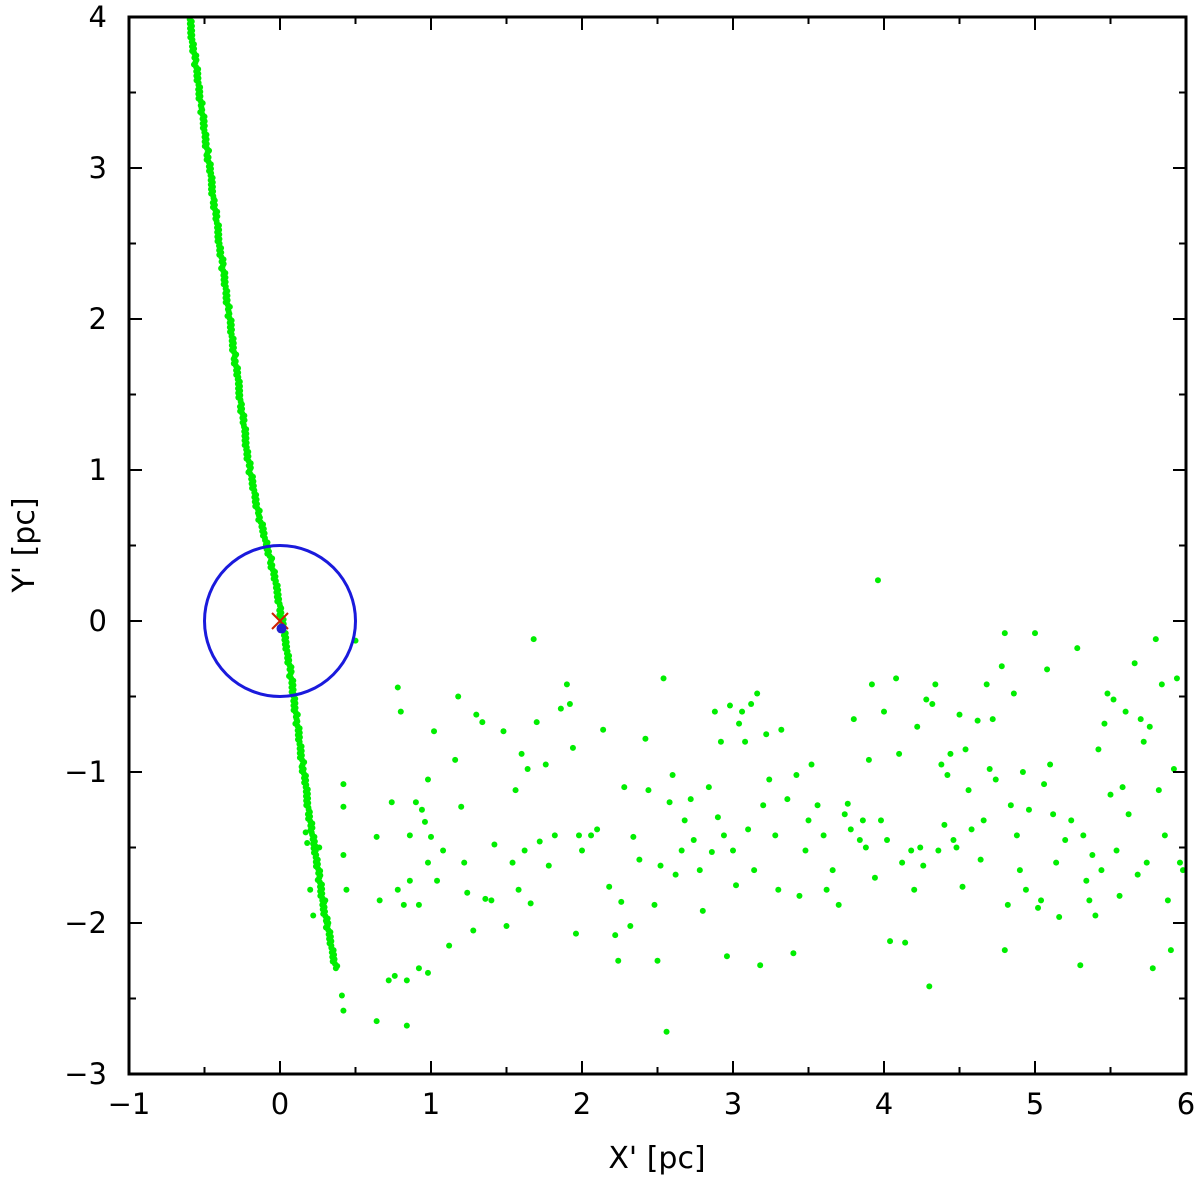 The image size is (1200, 1186). Describe the element at coordinates (1186, 1104) in the screenshot. I see `x-tick-label: 6` at that location.